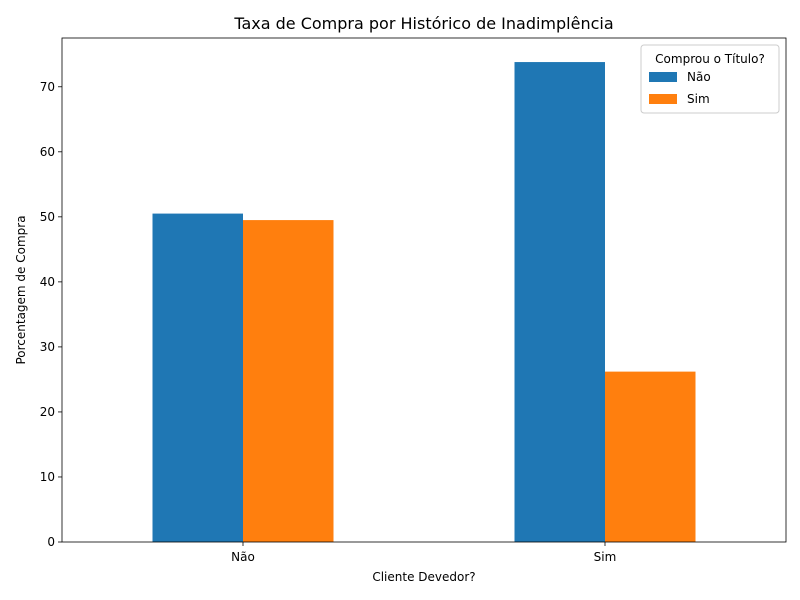  Describe the element at coordinates (47, 282) in the screenshot. I see `y-tick-label: 40` at that location.